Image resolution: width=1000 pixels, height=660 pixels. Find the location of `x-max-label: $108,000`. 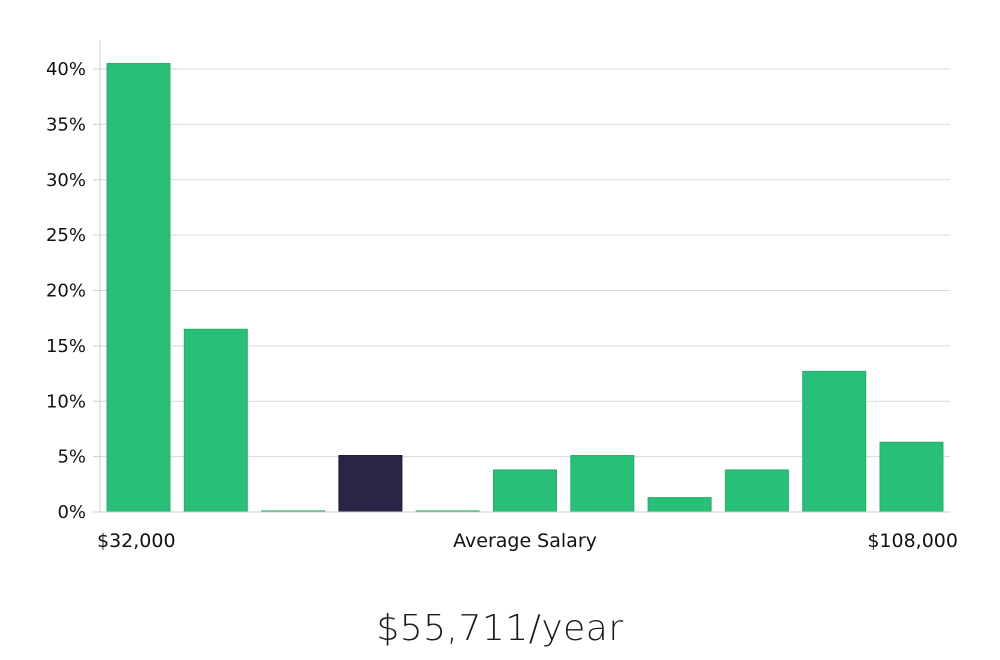

x-max-label: $108,000 is located at coordinates (912, 541).